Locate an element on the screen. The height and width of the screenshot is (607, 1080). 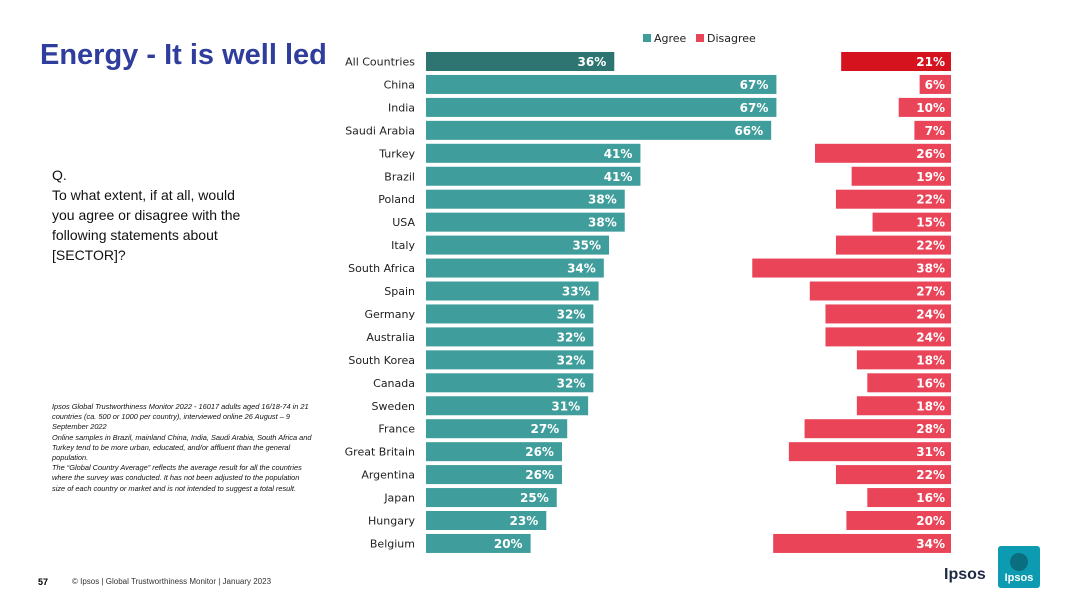
country-label: China is located at coordinates (399, 84).